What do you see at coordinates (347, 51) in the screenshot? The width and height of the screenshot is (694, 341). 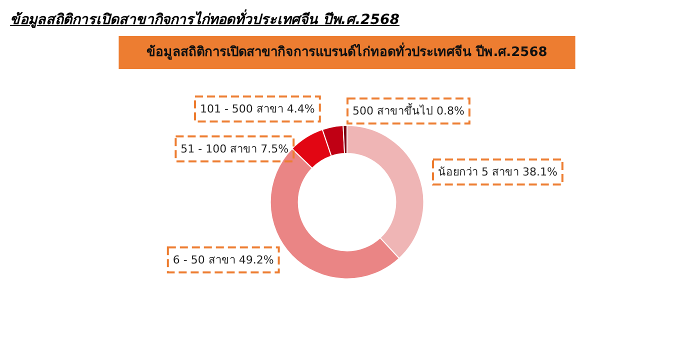 I see `chart-subtitle: ข้อมูลสถิติการเปิดสาขากิจการแบรนด์ไก่ทอดทั่วประเทศจีน ปีพ.ศ.2568` at bounding box center [347, 51].